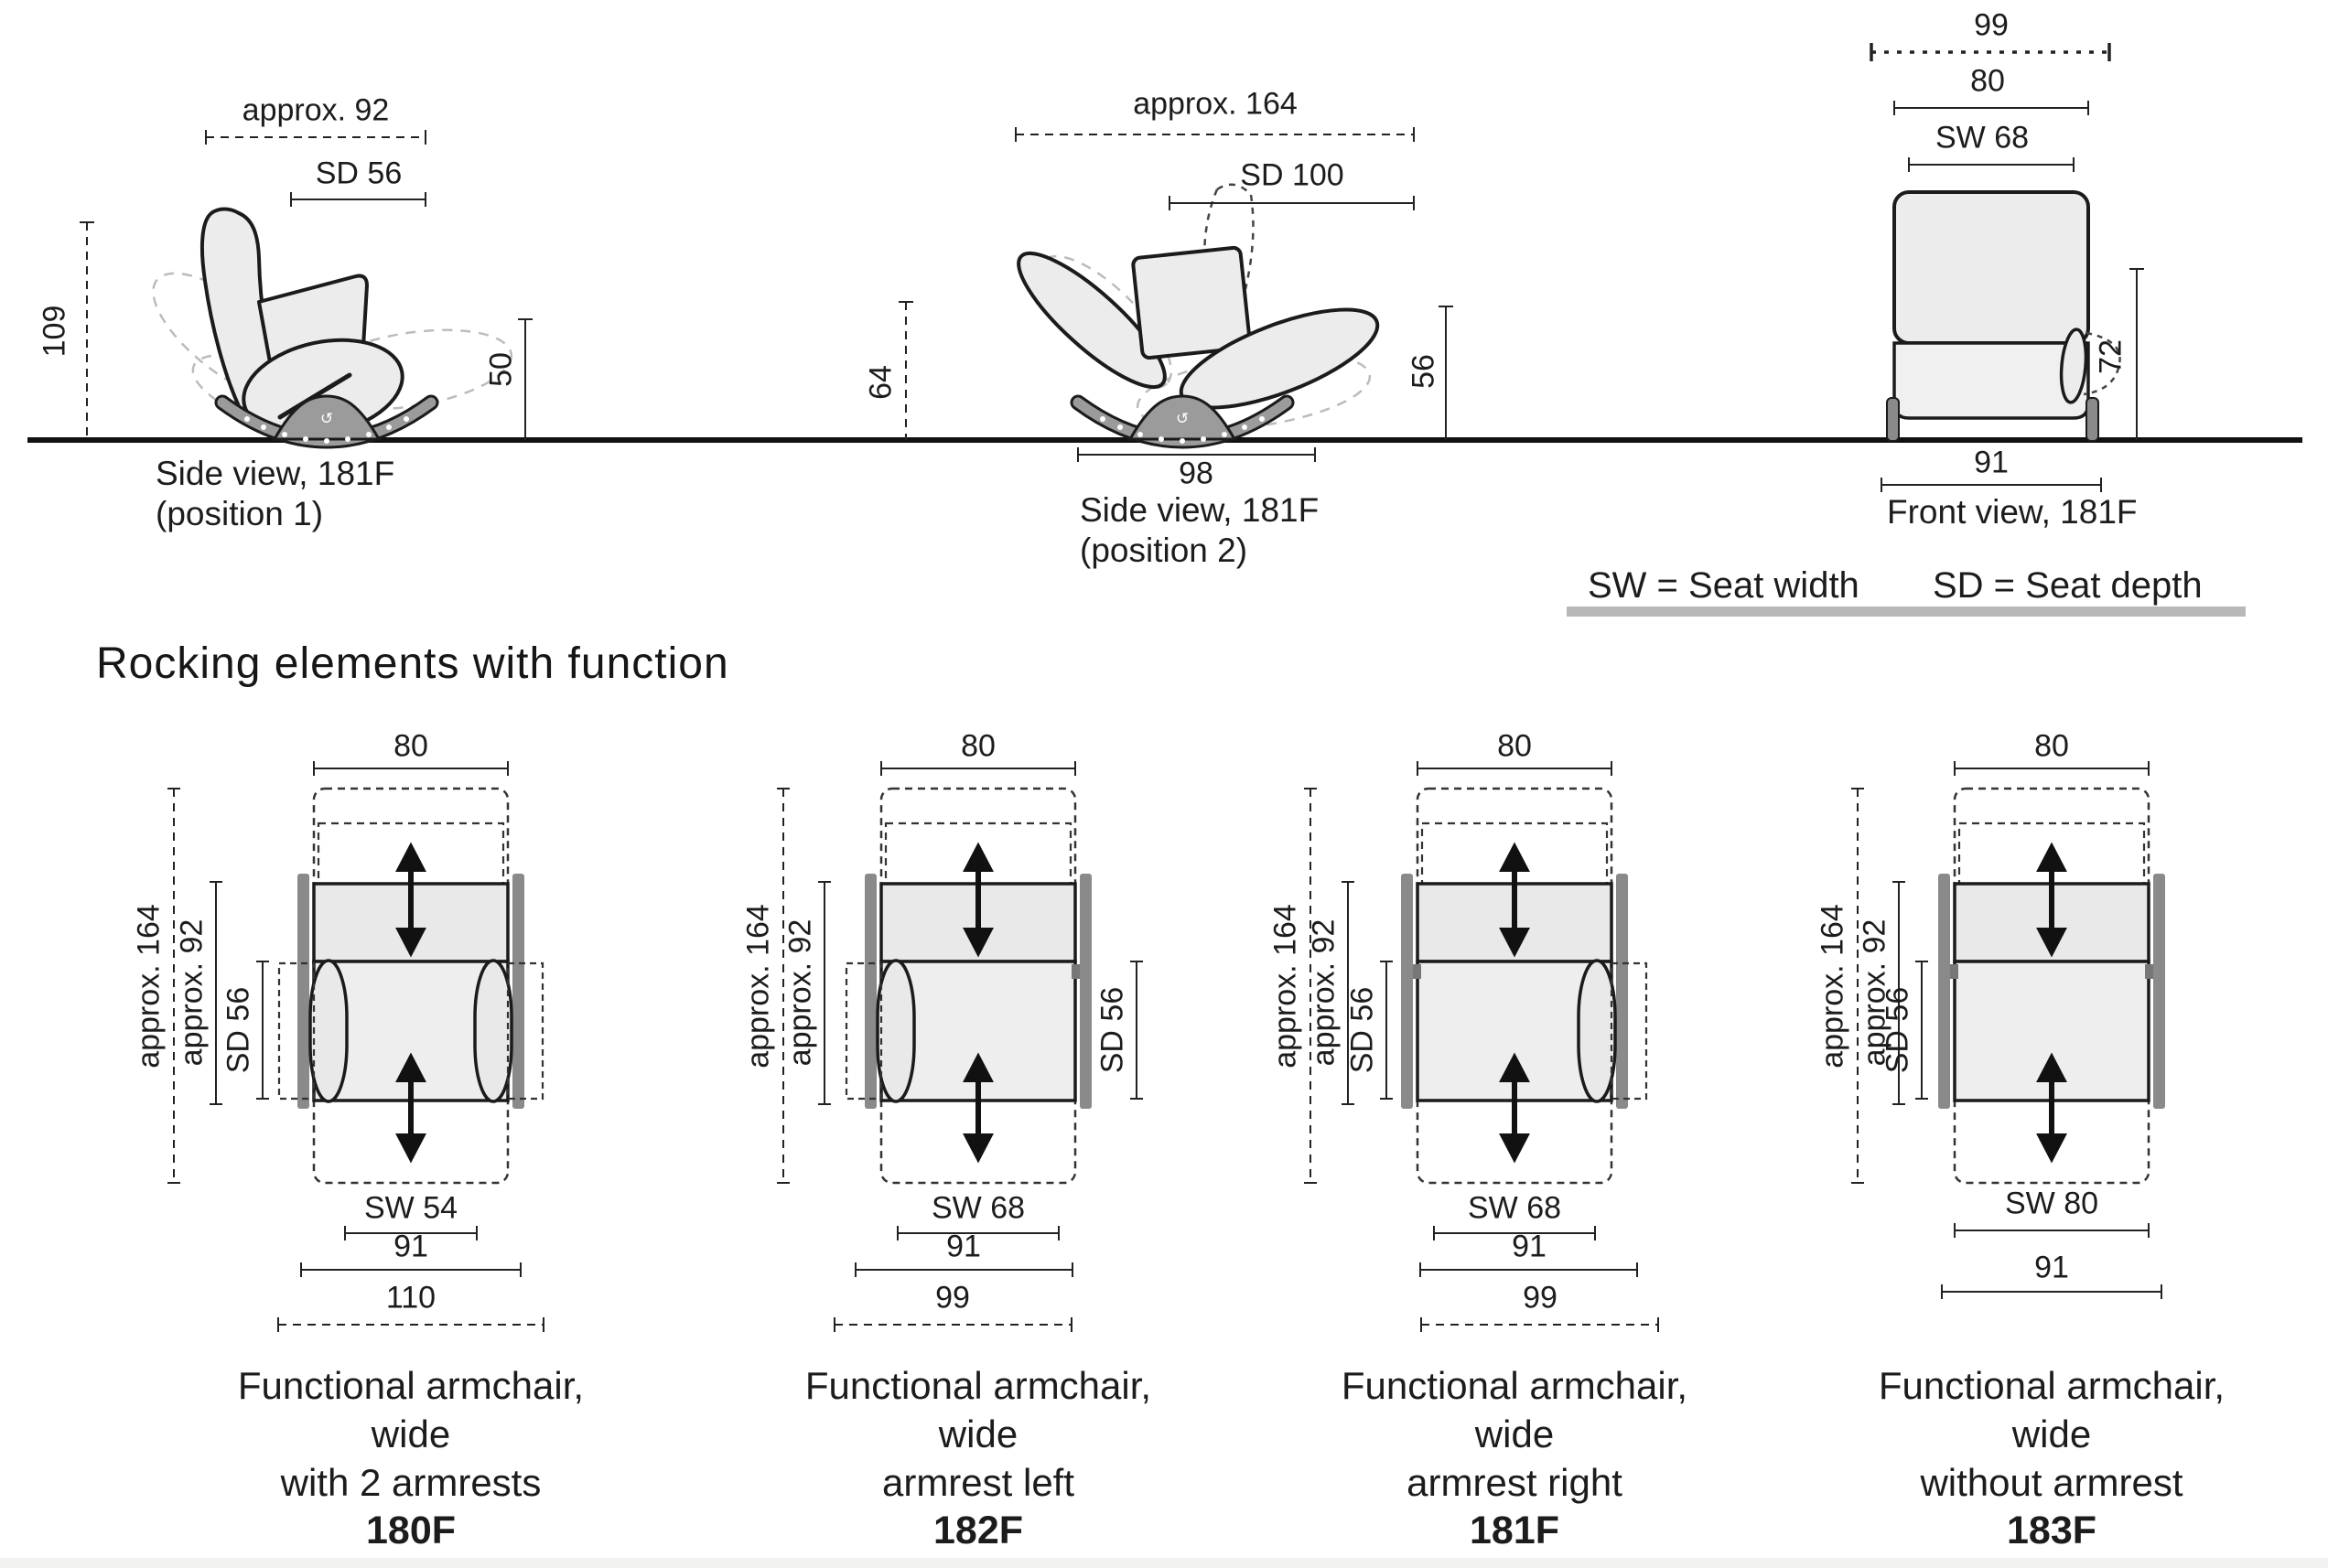 Image resolution: width=2328 pixels, height=1568 pixels. Describe the element at coordinates (2111, 356) in the screenshot. I see `dim-label-height: 72` at that location.